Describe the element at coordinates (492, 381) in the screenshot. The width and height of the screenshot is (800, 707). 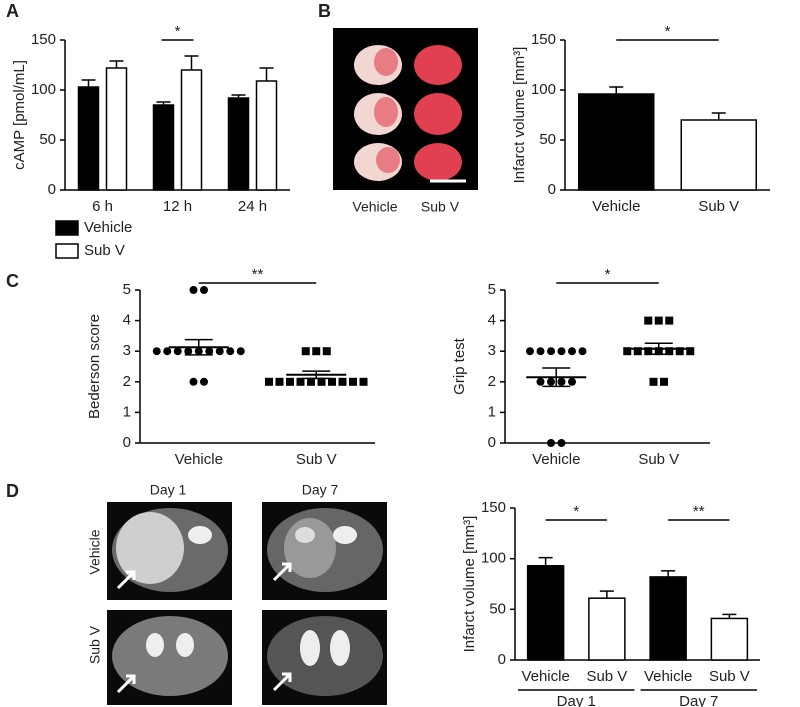
I see `y-tick-label: 2` at that location.